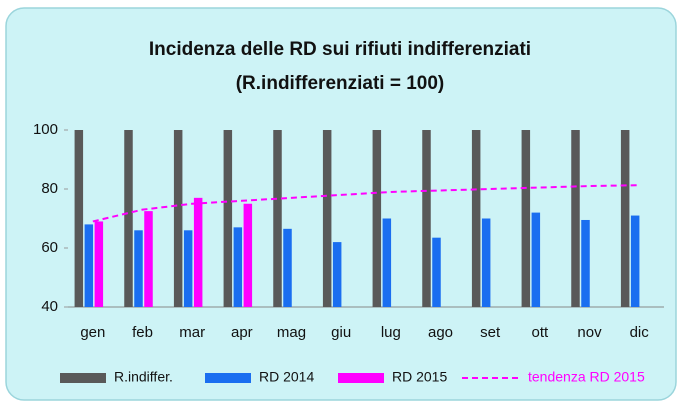 The image size is (683, 411). Describe the element at coordinates (490, 332) in the screenshot. I see `x-tick-label: set` at that location.